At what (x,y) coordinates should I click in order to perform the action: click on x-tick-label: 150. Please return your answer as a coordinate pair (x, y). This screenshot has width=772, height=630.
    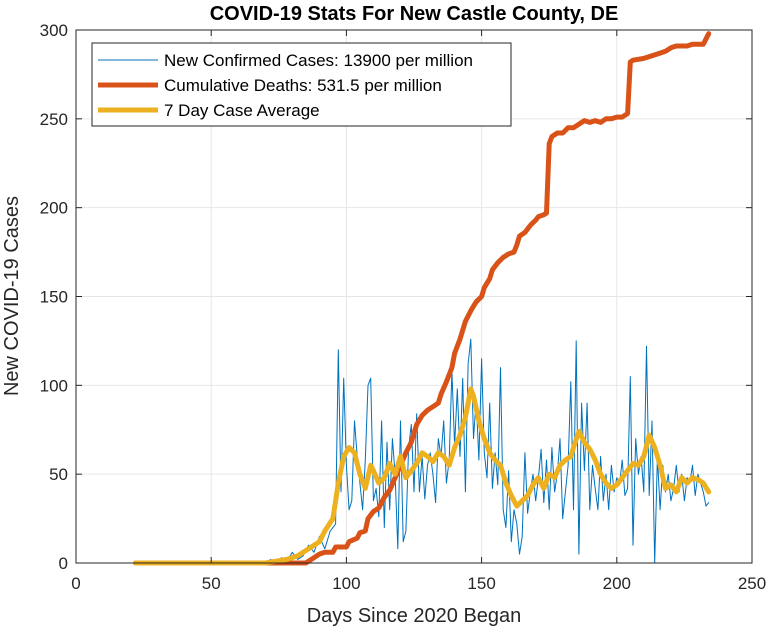
    Looking at the image, I should click on (481, 583).